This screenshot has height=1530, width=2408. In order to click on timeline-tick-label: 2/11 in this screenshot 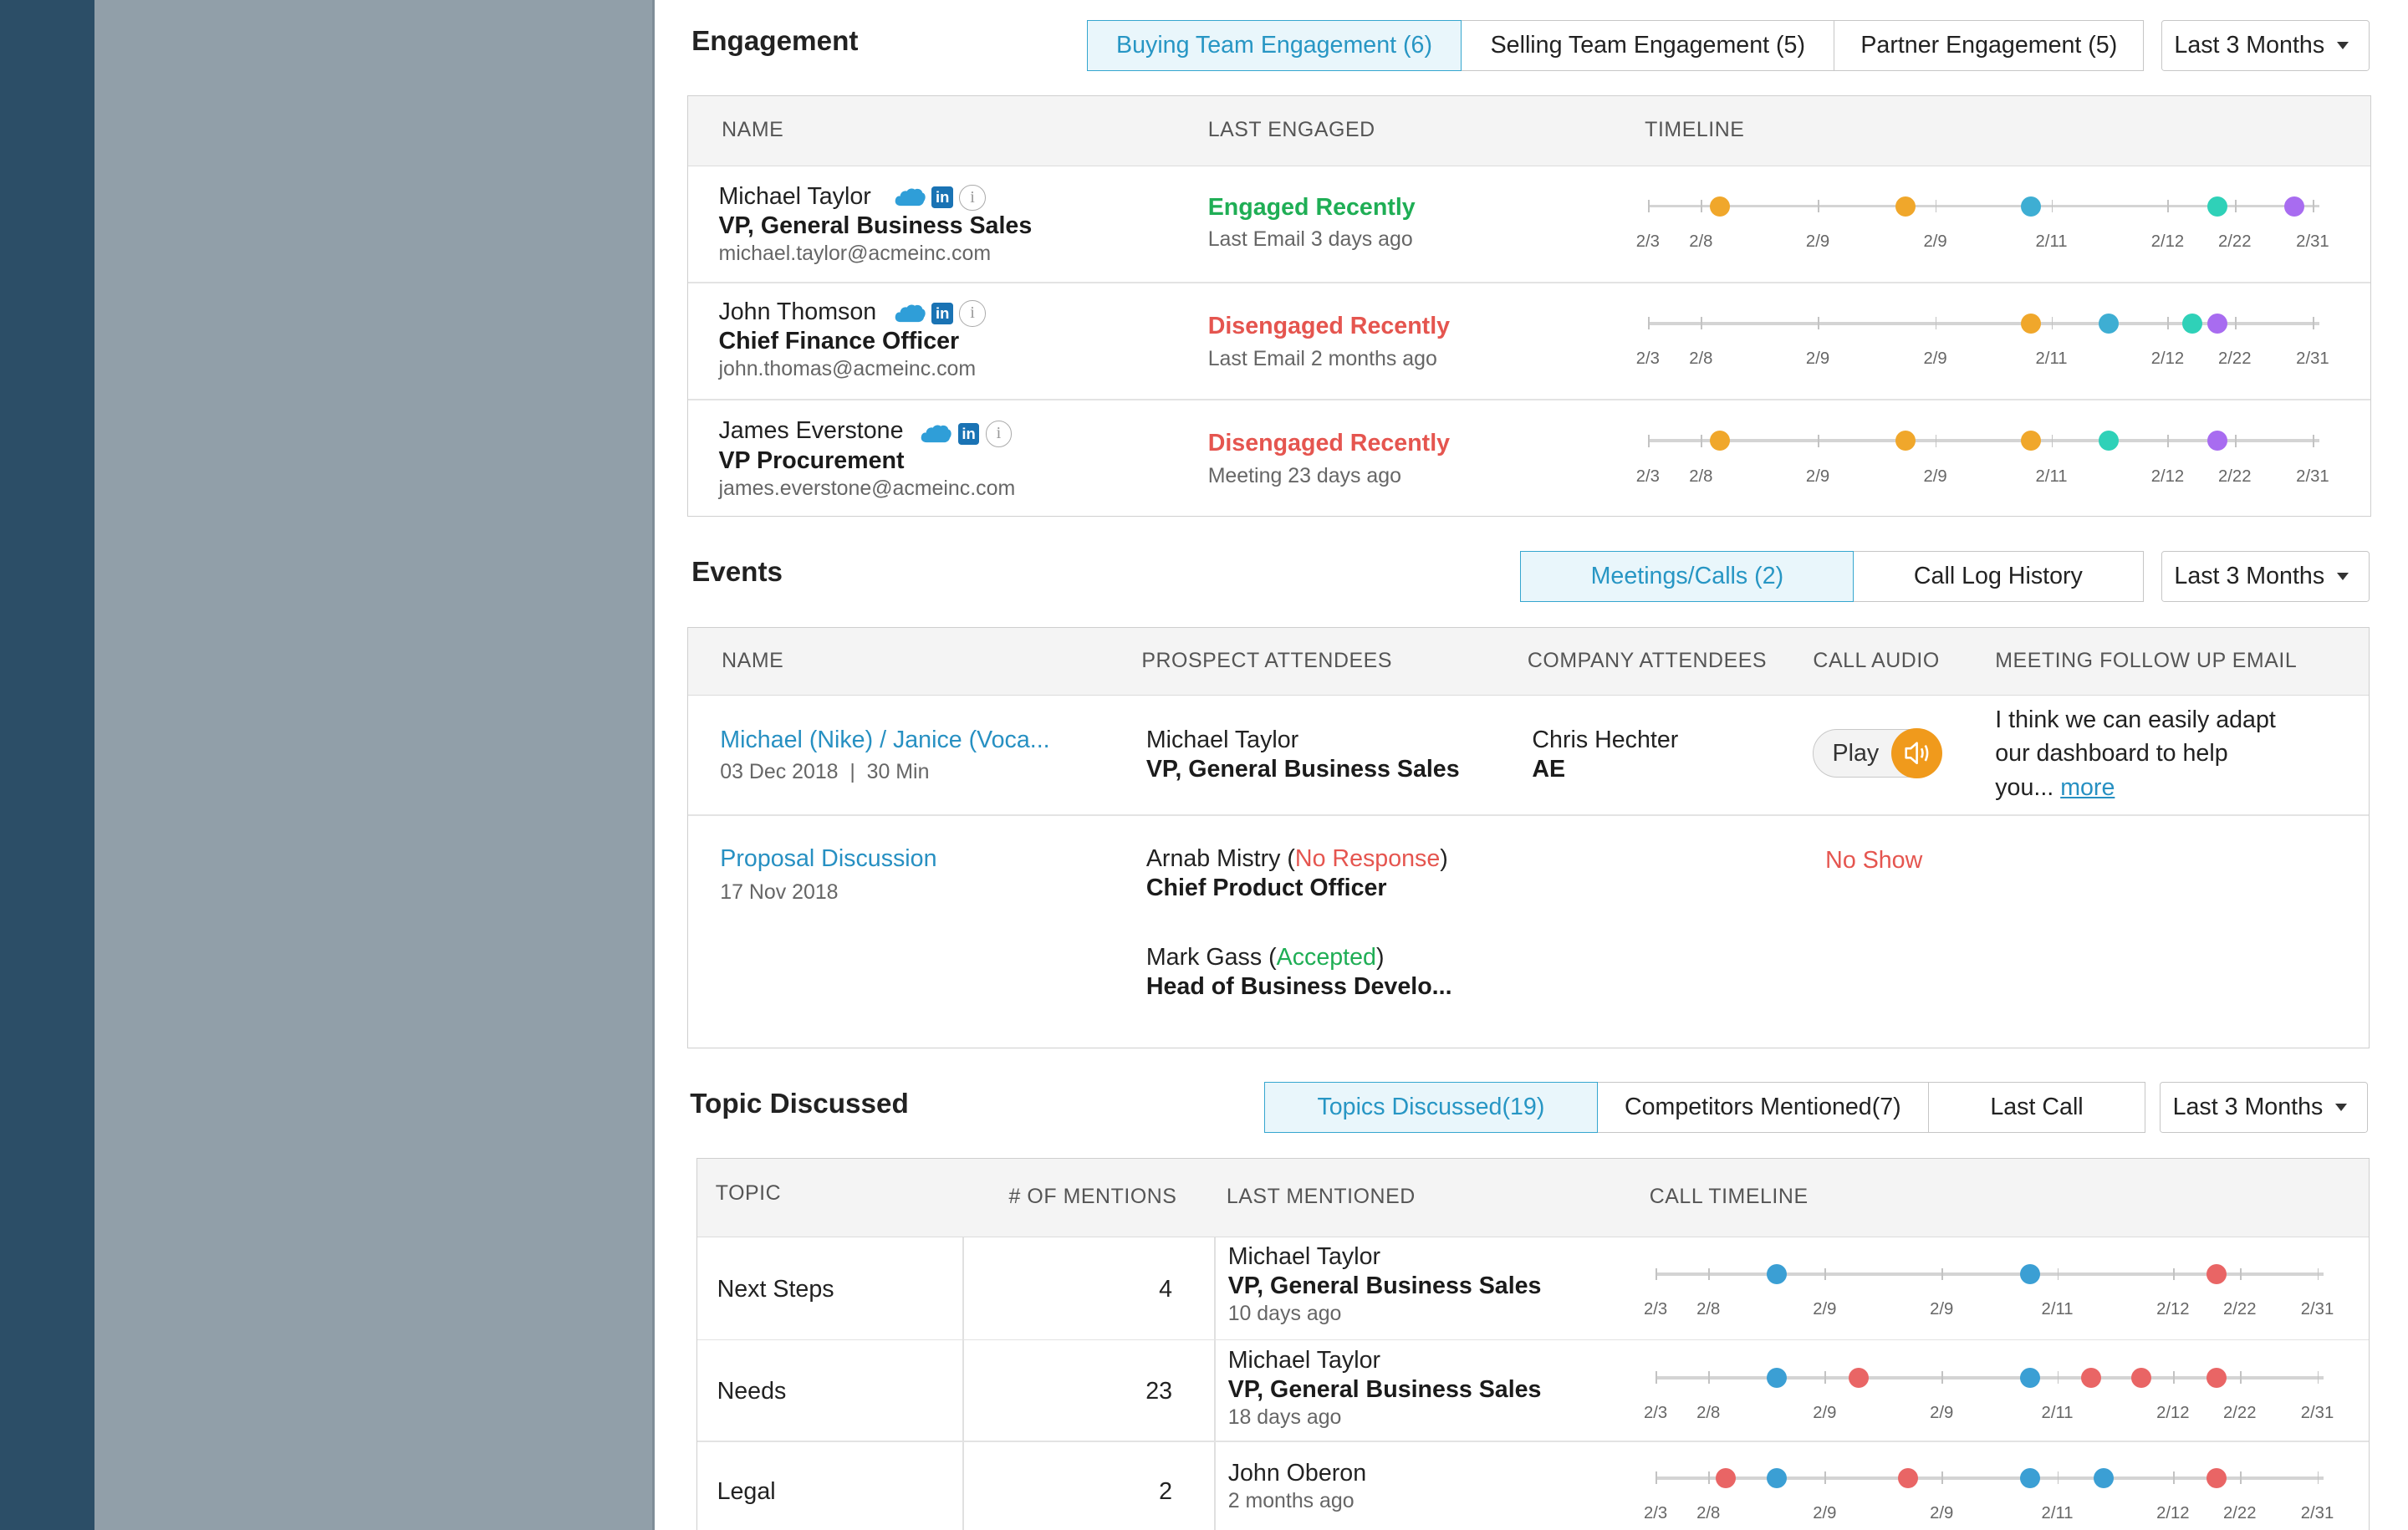, I will do `click(2058, 1309)`.